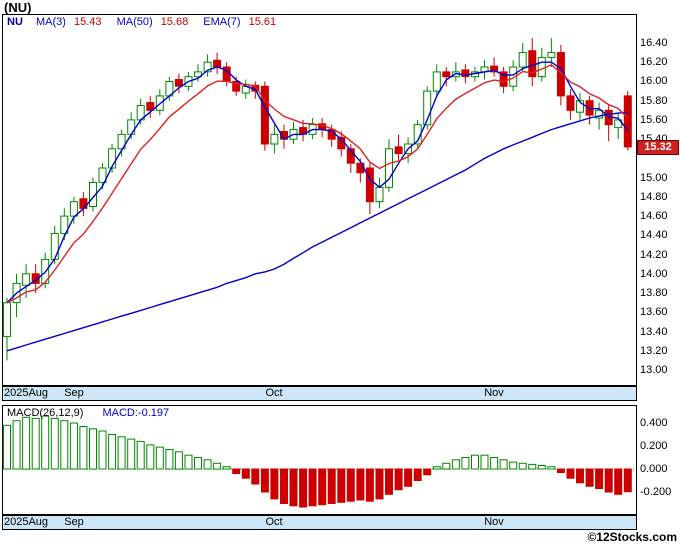  I want to click on current-price-badge: 15.32, so click(658, 147).